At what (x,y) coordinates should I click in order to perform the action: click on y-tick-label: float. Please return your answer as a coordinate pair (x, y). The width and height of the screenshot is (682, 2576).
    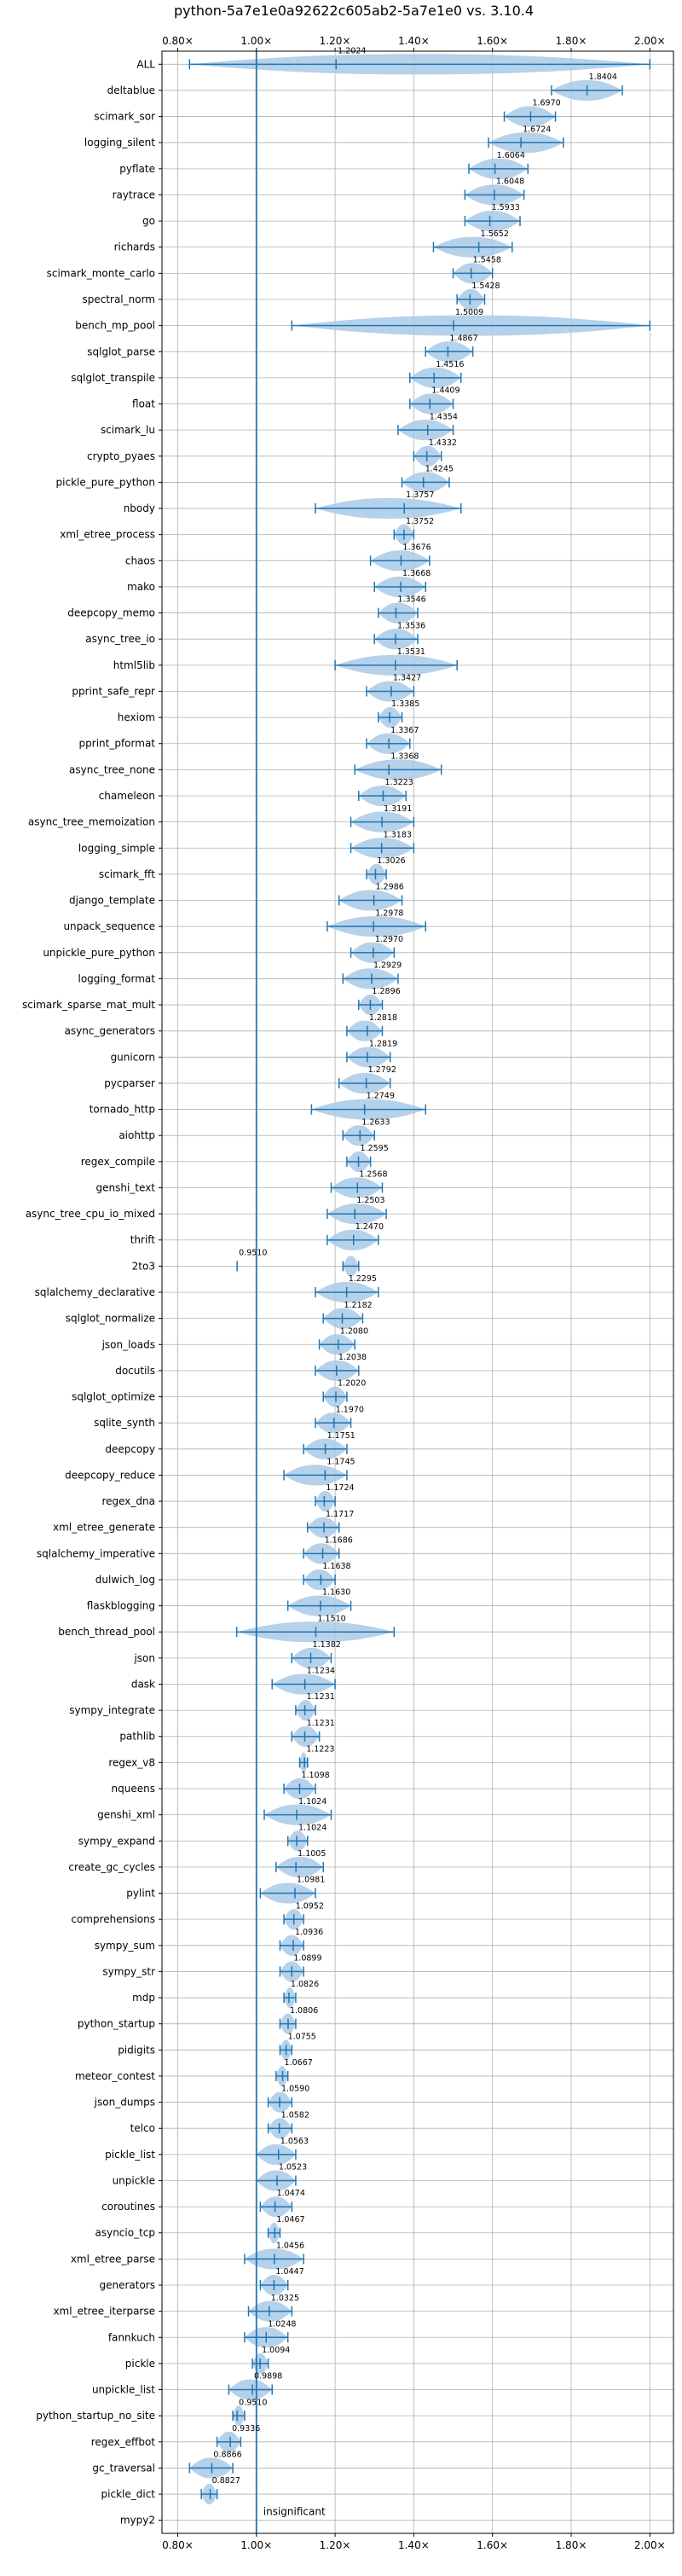
    Looking at the image, I should click on (144, 404).